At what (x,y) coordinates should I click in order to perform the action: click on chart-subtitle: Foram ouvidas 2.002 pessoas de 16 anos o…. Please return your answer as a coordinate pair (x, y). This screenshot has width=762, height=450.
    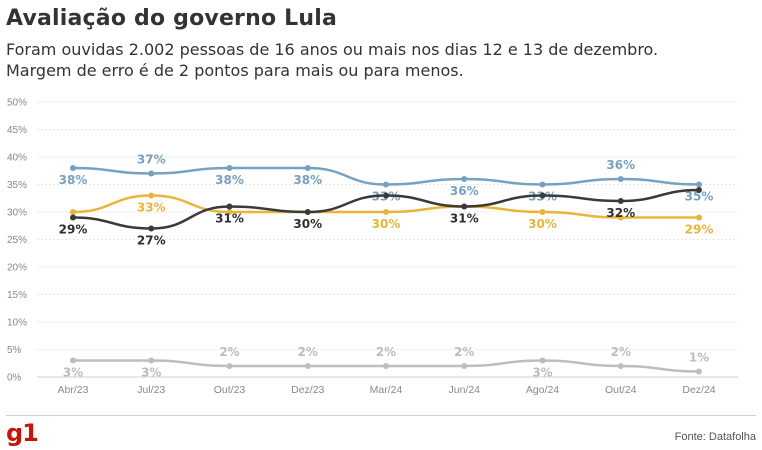
    Looking at the image, I should click on (332, 60).